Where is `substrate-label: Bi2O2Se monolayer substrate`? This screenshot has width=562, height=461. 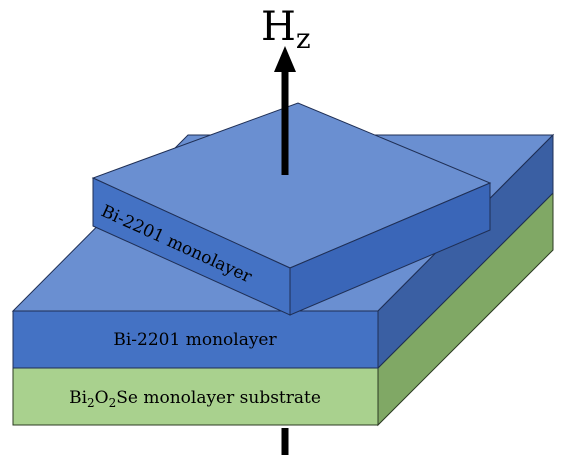
substrate-label: Bi2O2Se monolayer substrate is located at coordinates (195, 399).